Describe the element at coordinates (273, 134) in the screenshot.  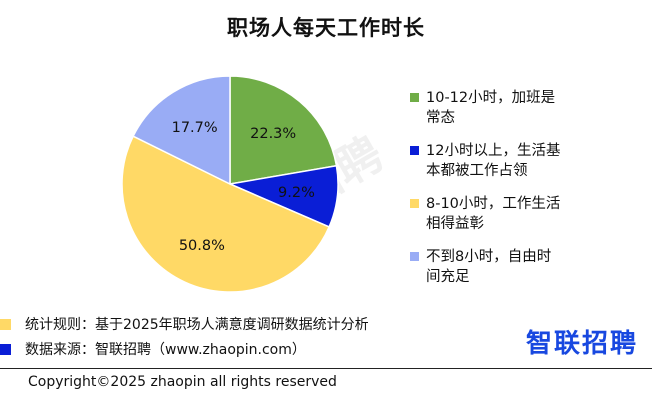
I see `slice-label: 22.3%` at that location.